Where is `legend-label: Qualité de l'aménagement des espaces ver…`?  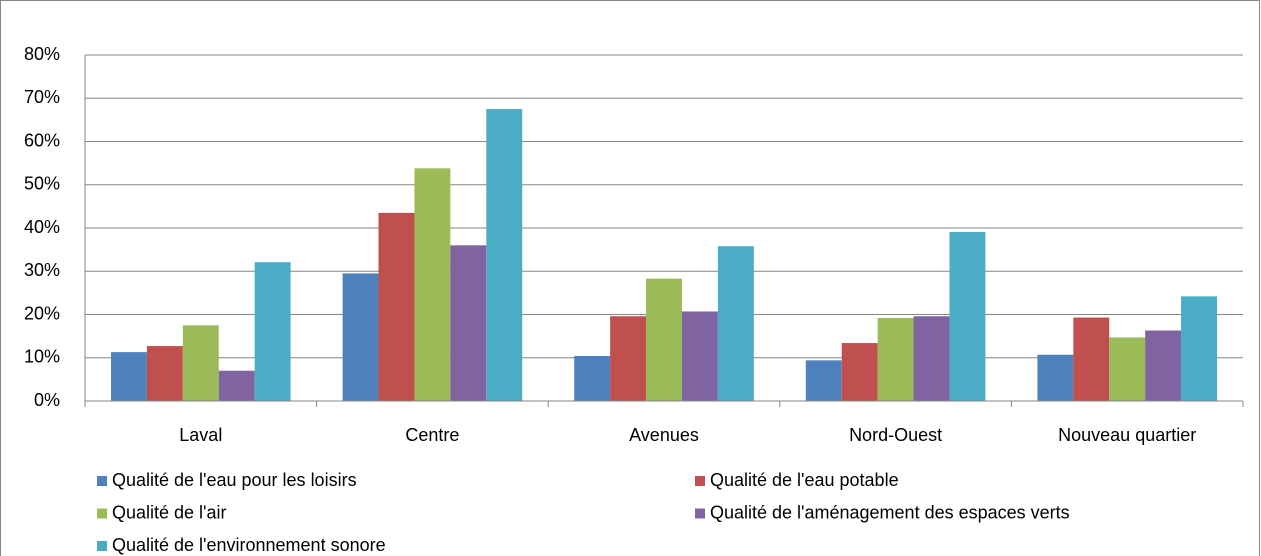 legend-label: Qualité de l'aménagement des espaces ver… is located at coordinates (890, 512).